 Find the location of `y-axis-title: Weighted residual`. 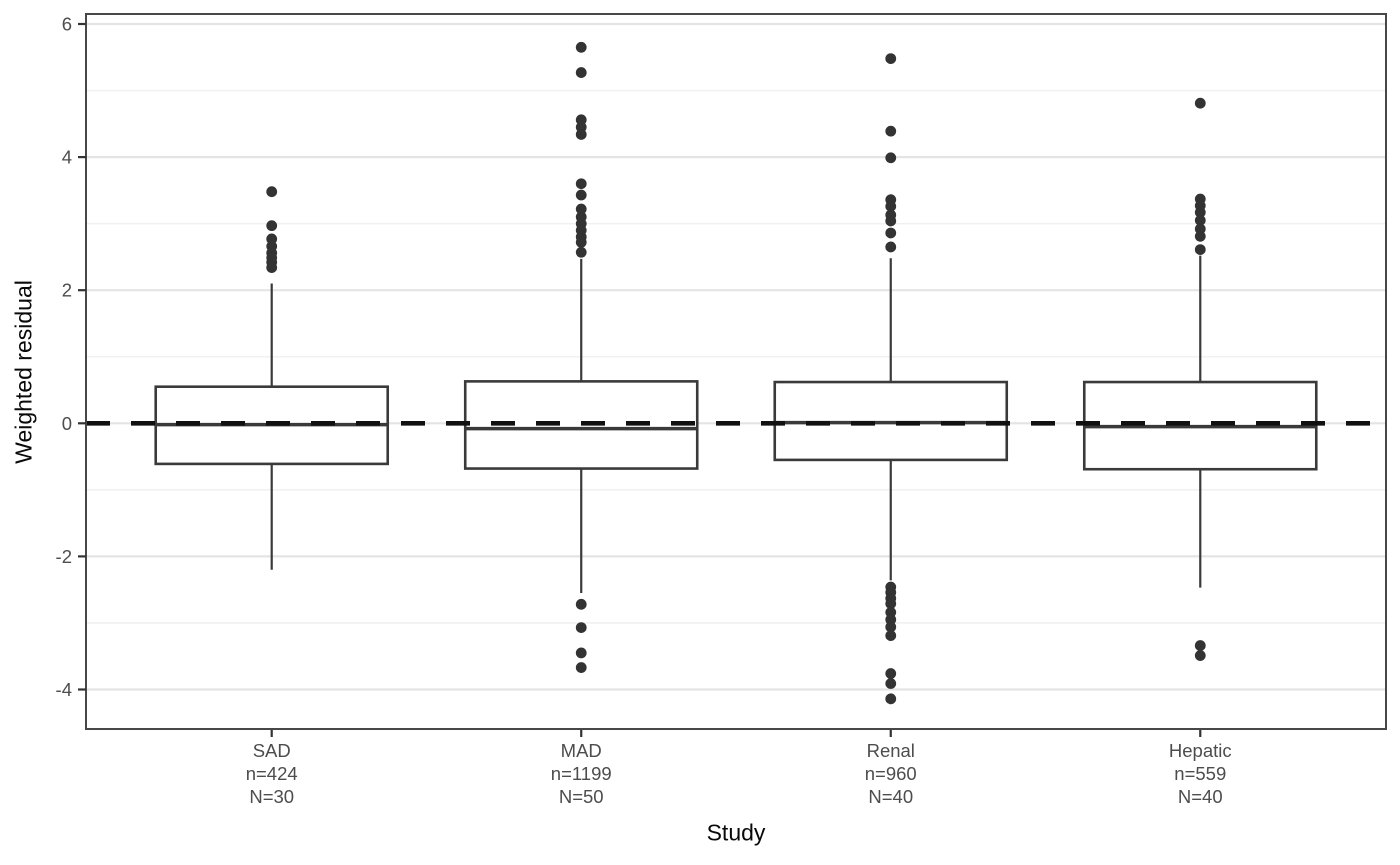

y-axis-title: Weighted residual is located at coordinates (23, 372).